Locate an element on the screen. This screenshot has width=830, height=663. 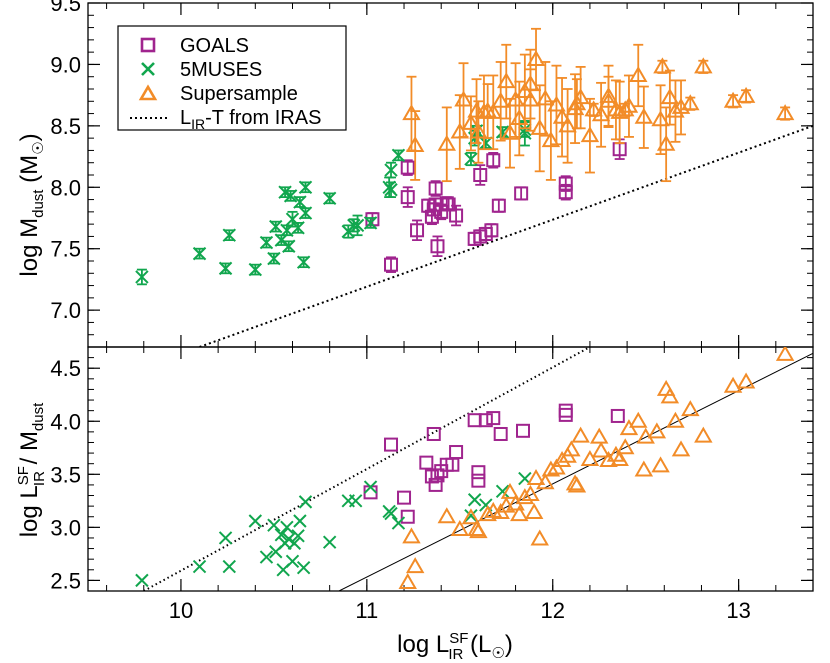
y-tick-label: 8.0 is located at coordinates (65, 187).